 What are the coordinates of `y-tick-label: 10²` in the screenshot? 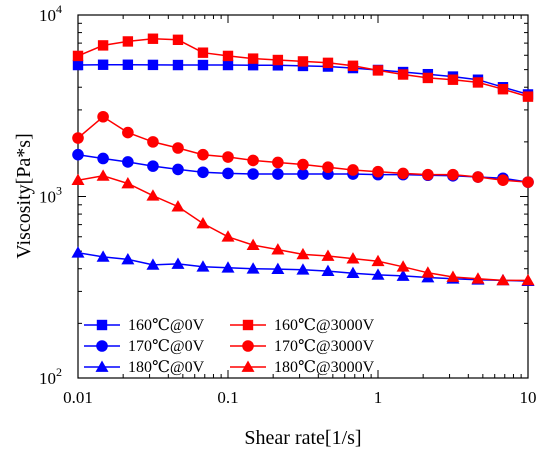 It's located at (50, 376).